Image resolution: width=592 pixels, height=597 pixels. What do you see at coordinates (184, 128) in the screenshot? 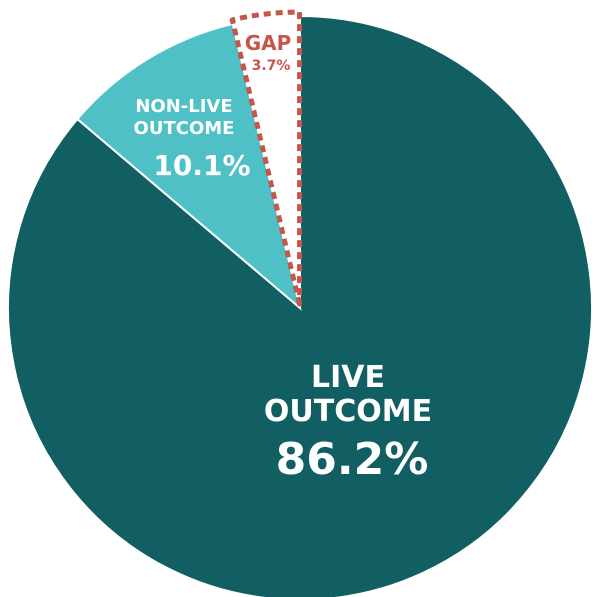
I see `non-live-outcome-label-line2: OUTCOME` at bounding box center [184, 128].